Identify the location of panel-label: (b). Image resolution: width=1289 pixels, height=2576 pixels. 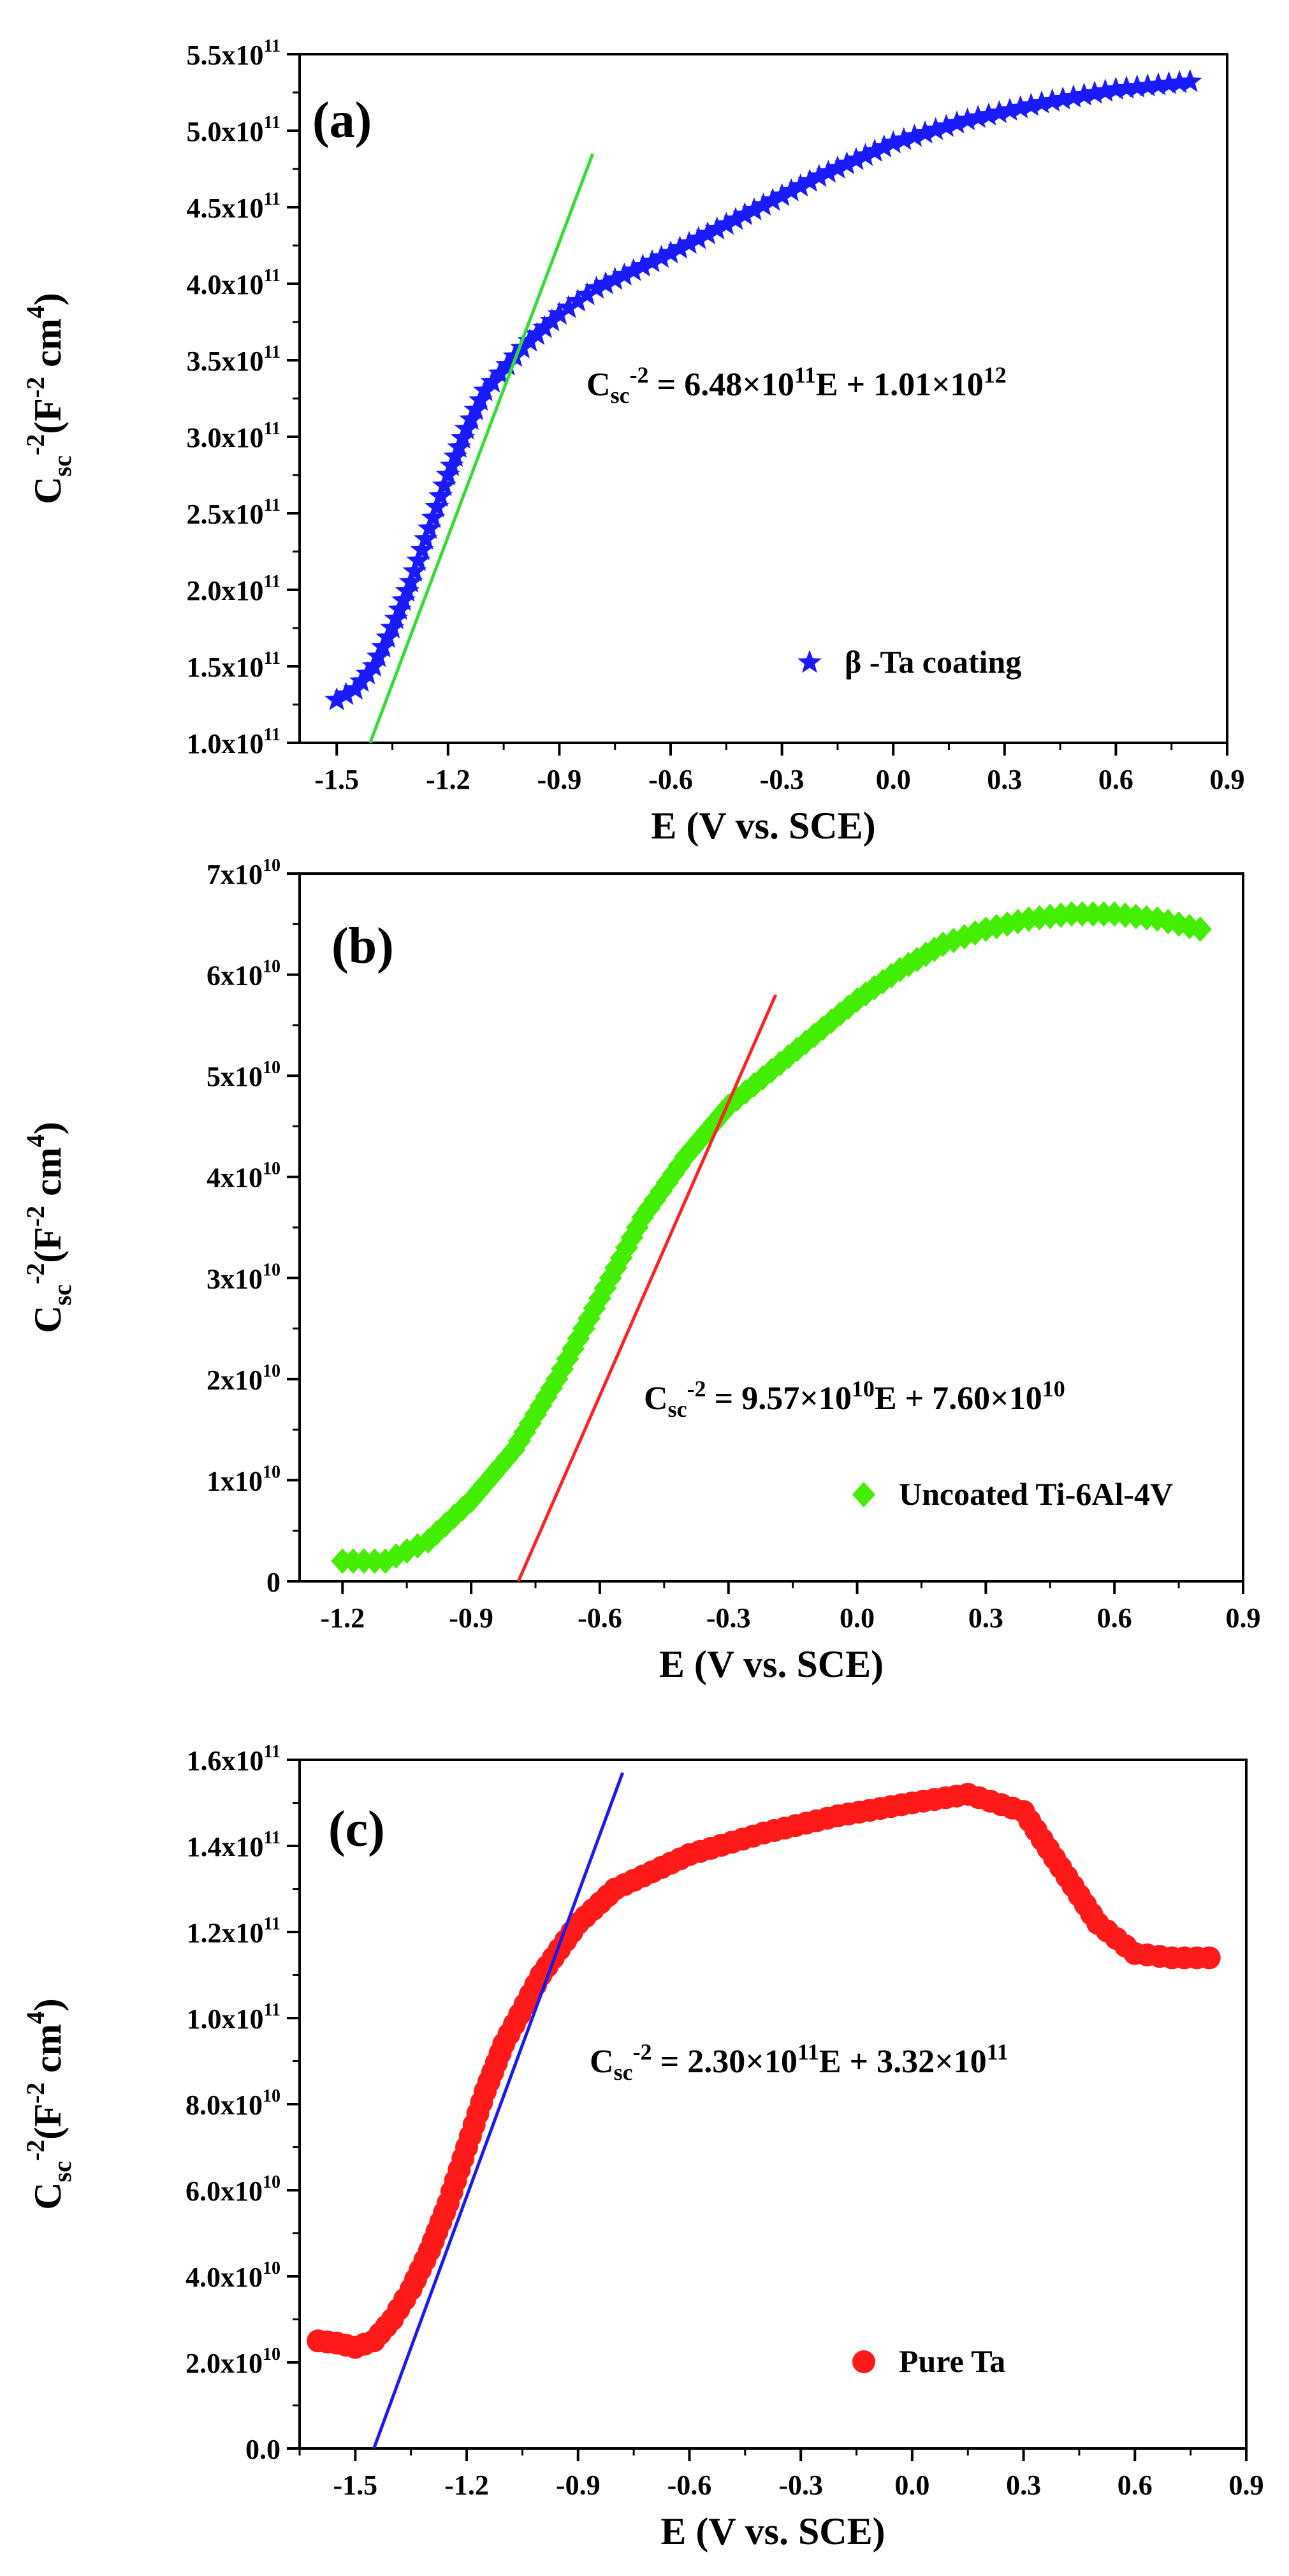
(362, 946).